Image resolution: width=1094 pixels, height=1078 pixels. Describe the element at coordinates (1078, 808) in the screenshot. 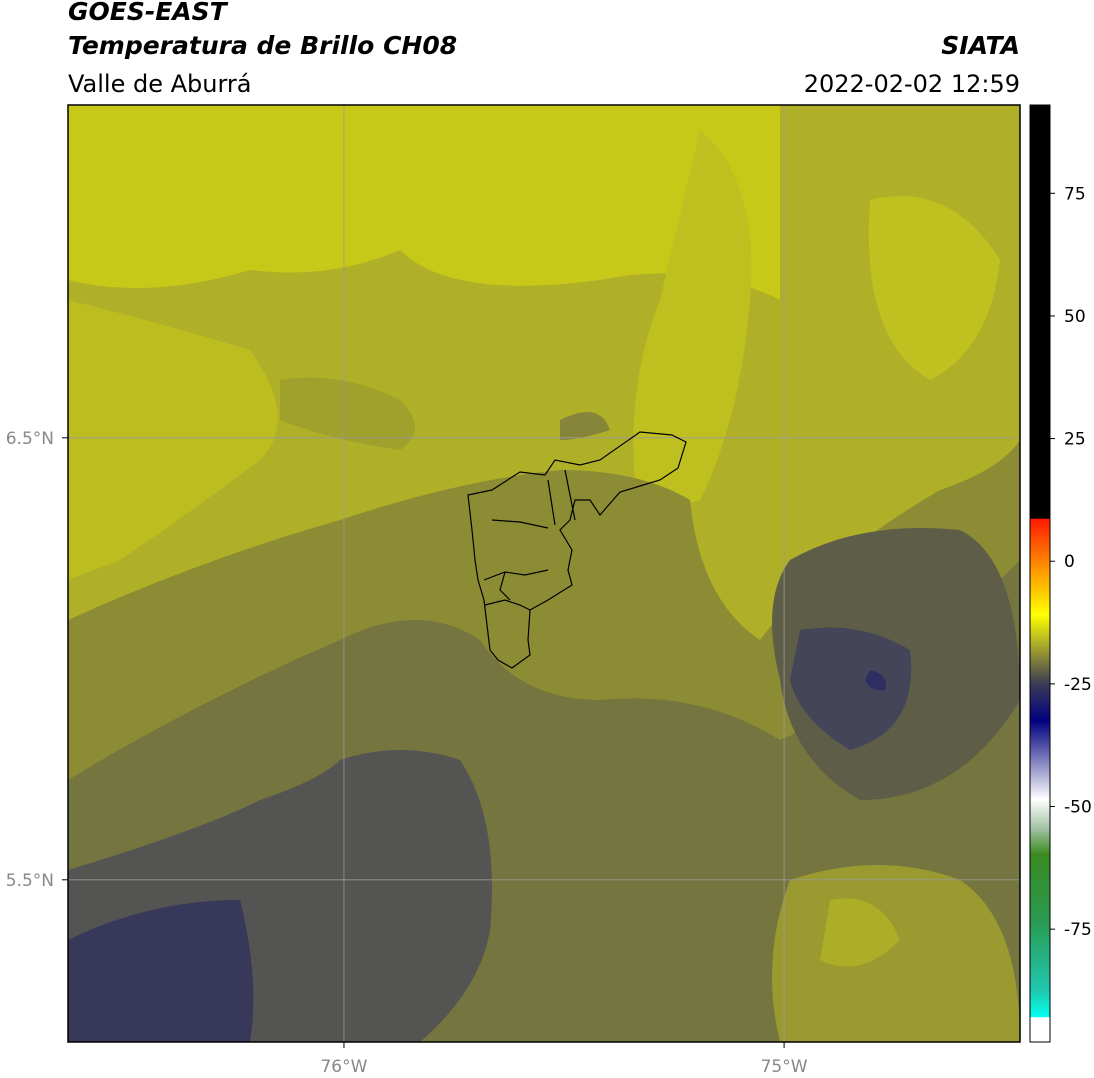

I see `colorbar-tick-label: -50` at that location.